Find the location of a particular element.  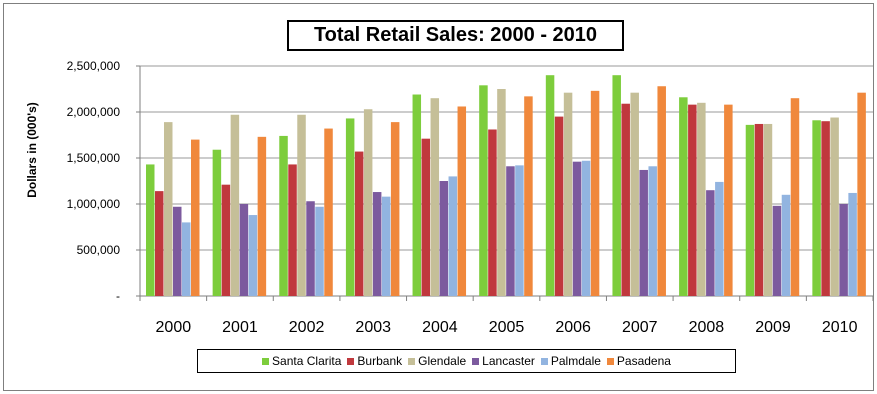

bar-glendale-2001 is located at coordinates (235, 205).